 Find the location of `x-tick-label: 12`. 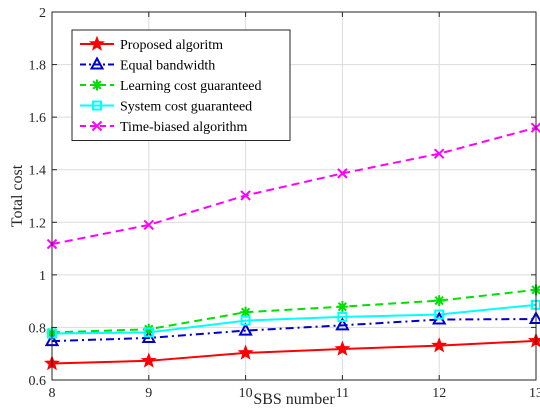

x-tick-label: 12 is located at coordinates (439, 393).